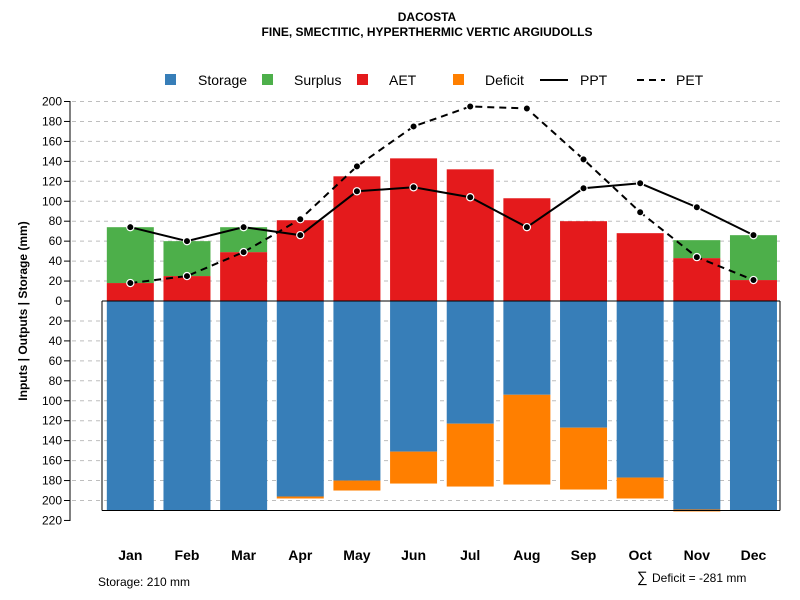 This screenshot has height=600, width=800. What do you see at coordinates (642, 577) in the screenshot?
I see `sum-icon: ∑` at bounding box center [642, 577].